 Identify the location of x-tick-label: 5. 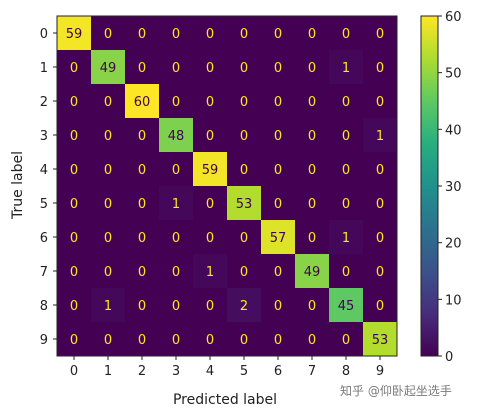
(244, 371).